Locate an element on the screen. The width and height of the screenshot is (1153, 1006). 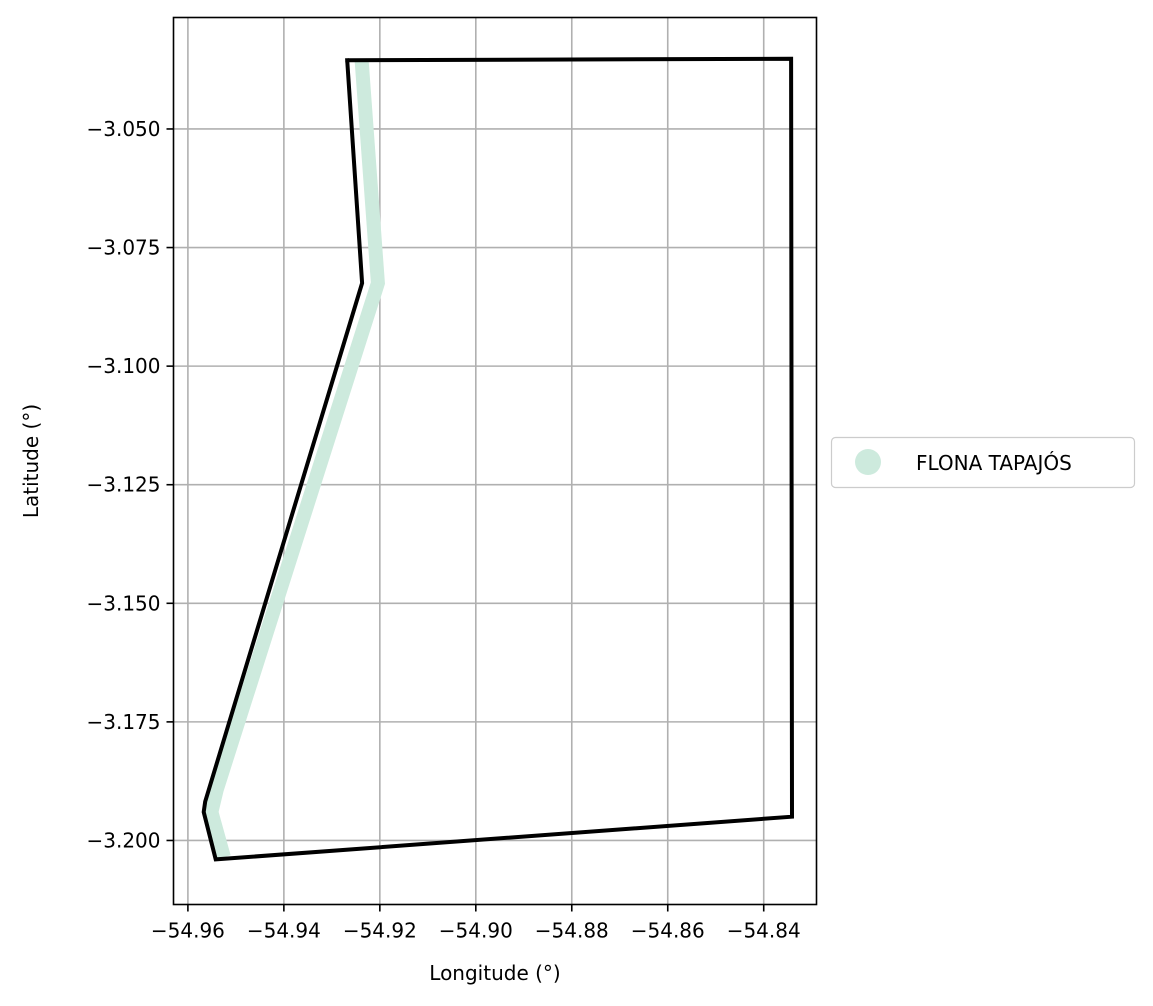
y-tick-label: −3.150 is located at coordinates (123, 603).